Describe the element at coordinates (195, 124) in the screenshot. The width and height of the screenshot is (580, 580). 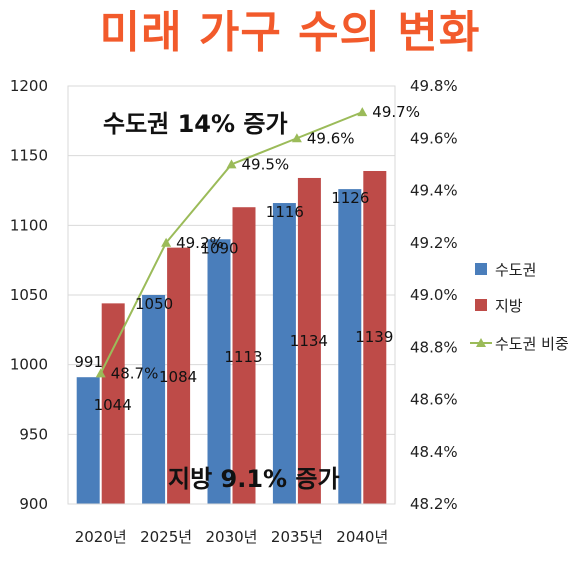
I see `annotation-capital: 수도권 14% 증가` at that location.